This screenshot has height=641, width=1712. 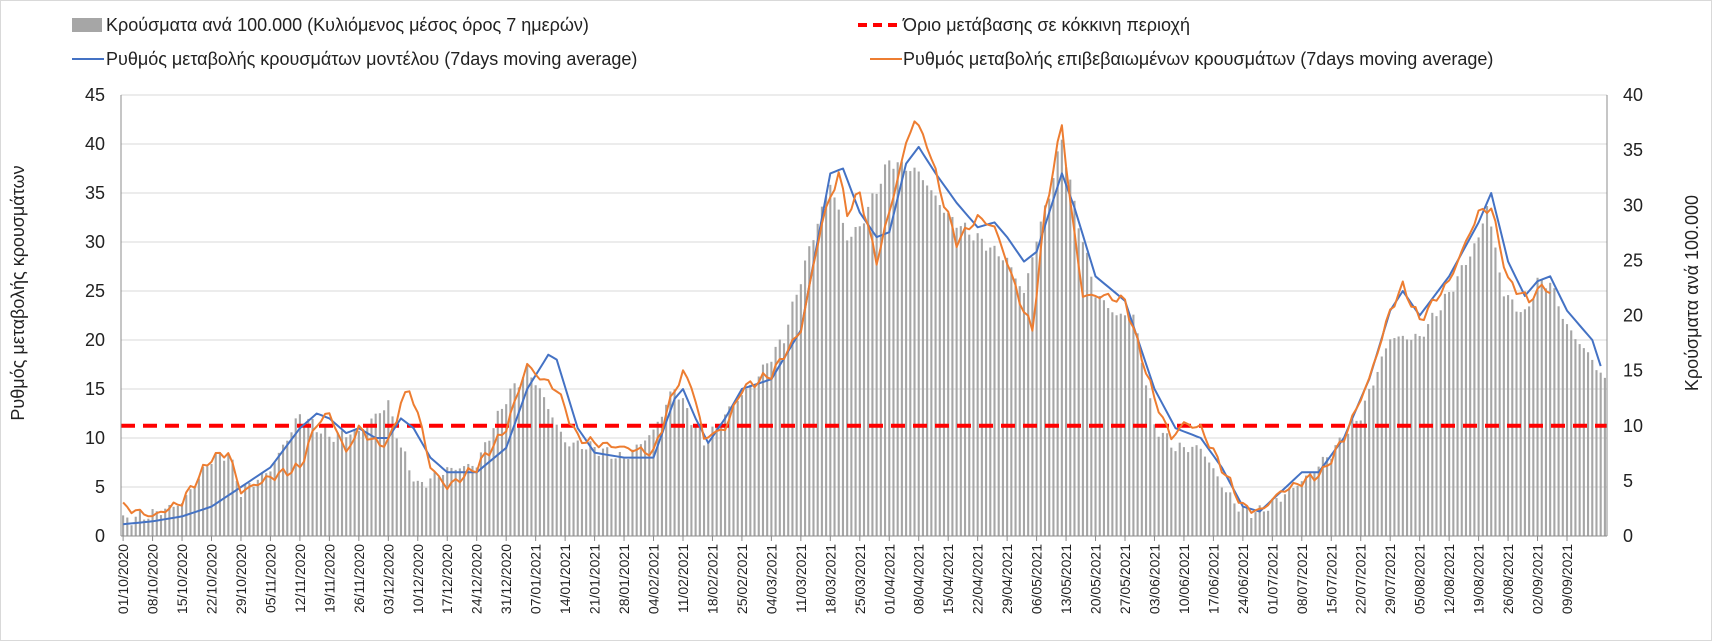 I want to click on y-tick-label: 10, so click(x=95, y=438).